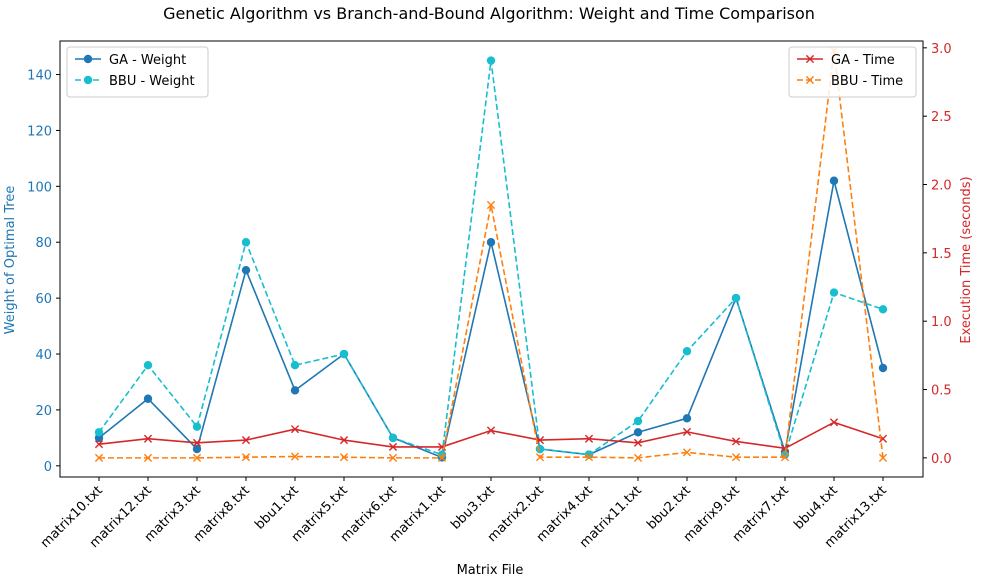 This screenshot has width=995, height=575. I want to click on y-left-tick-label: 80, so click(43, 243).